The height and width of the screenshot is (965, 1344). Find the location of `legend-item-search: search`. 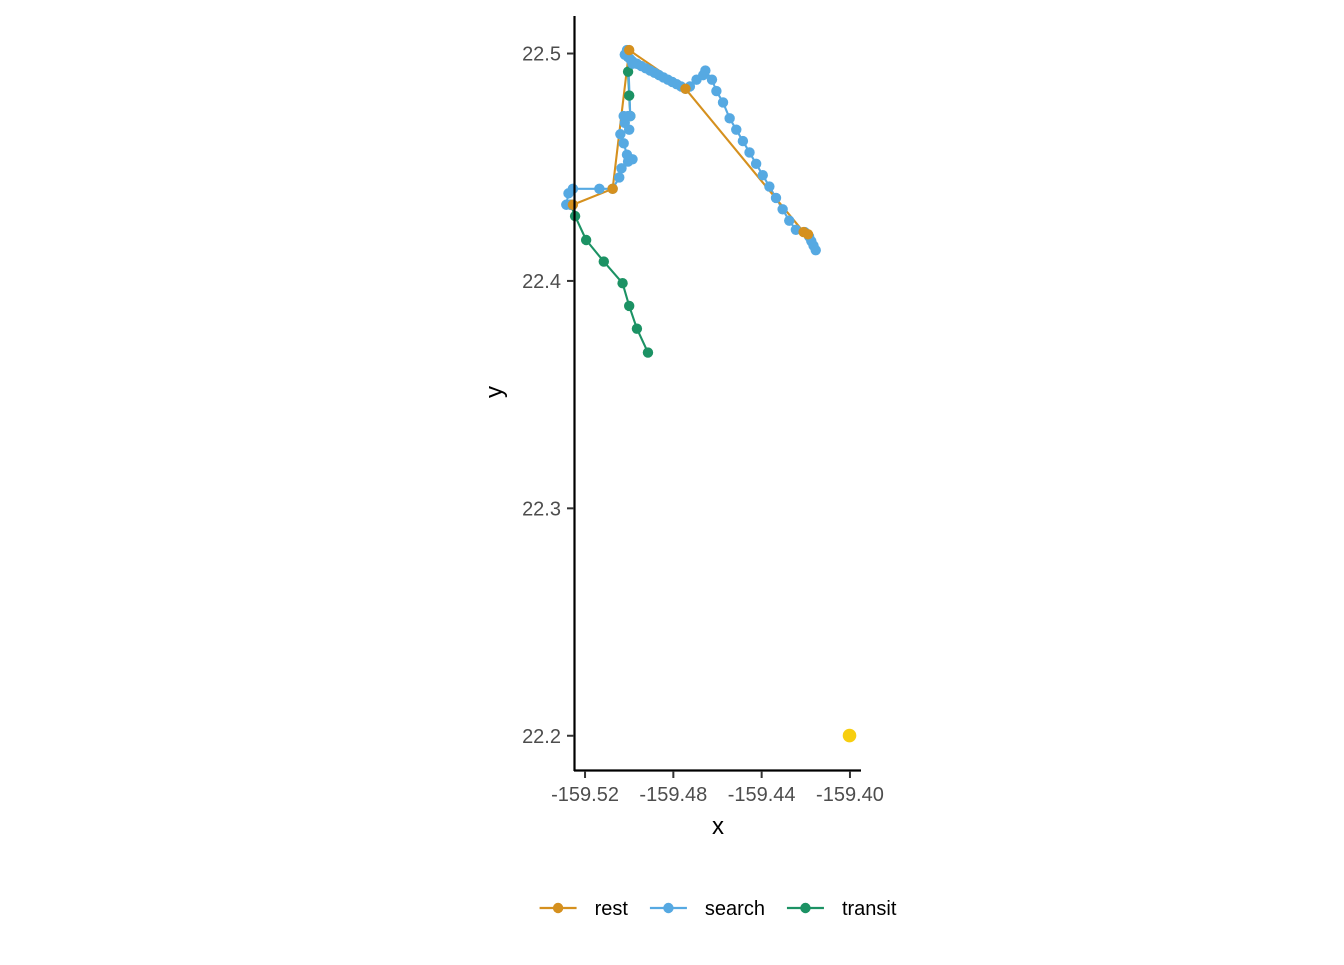

legend-item-search: search is located at coordinates (707, 909).